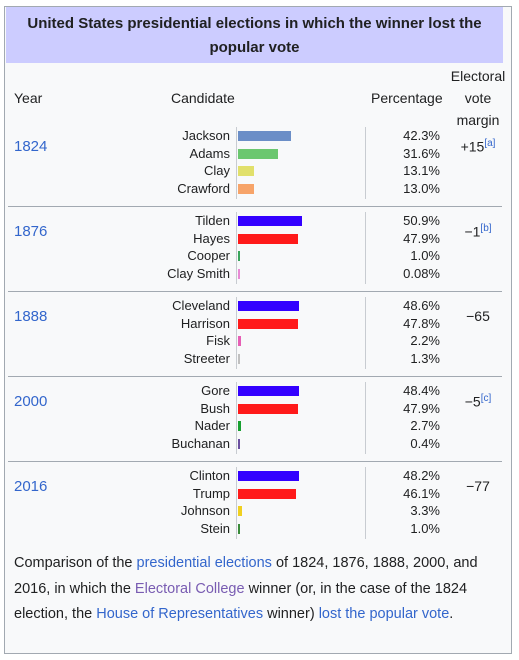 Image resolution: width=519 pixels, height=660 pixels. I want to click on candidate-percentage: 13.1%, so click(421, 170).